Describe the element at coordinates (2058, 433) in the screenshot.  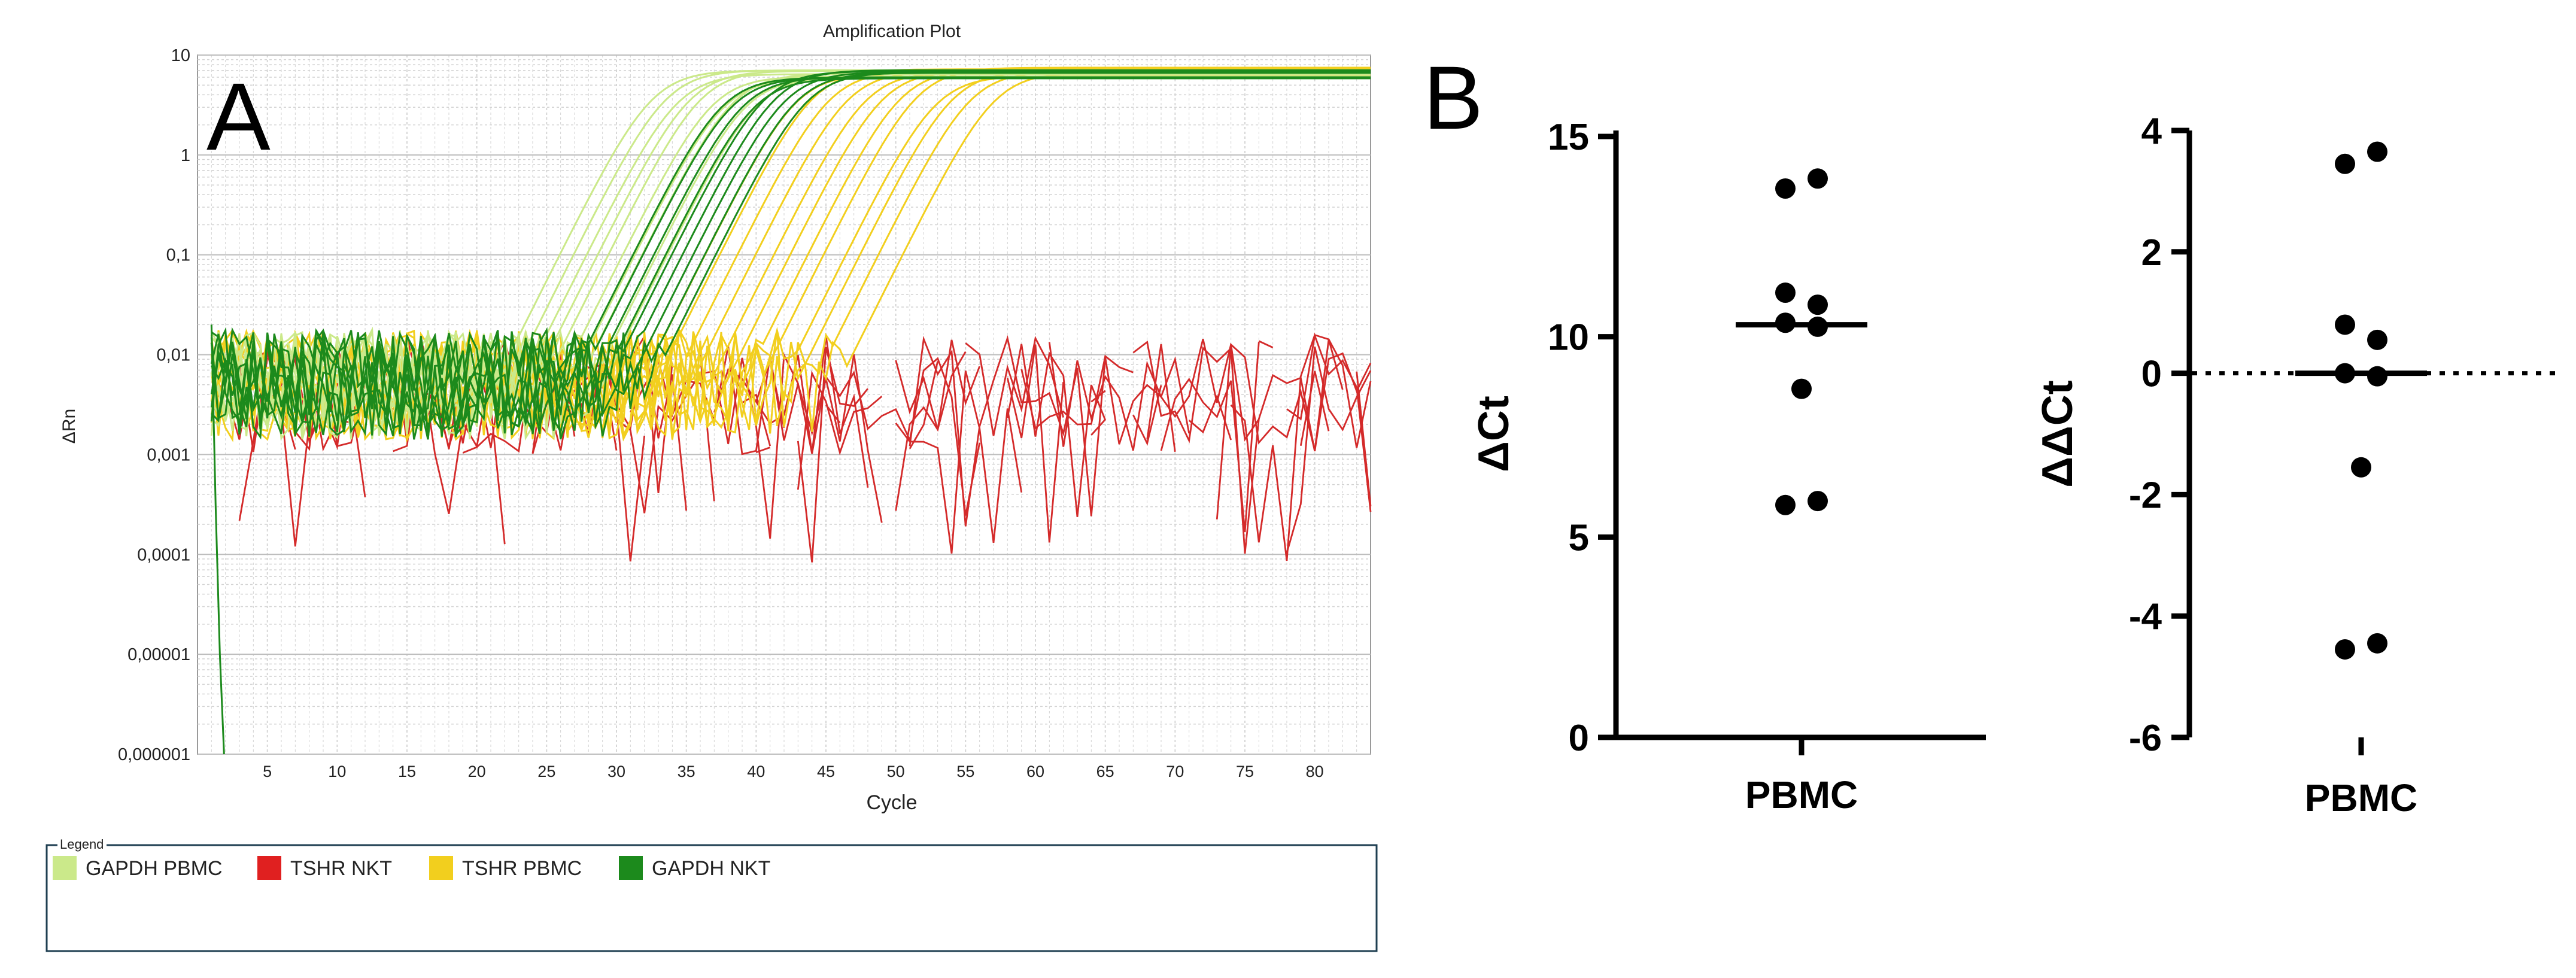
I see `delta-delta-ct-y-axis-label: ΔΔCt` at that location.